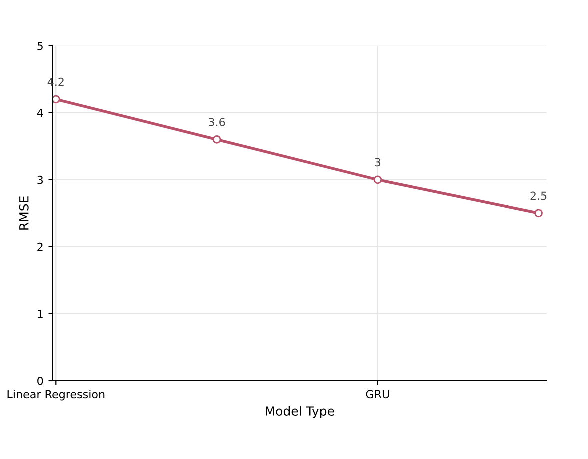 The image size is (588, 459). Describe the element at coordinates (56, 395) in the screenshot. I see `x-tick-label: Linear Regression` at that location.